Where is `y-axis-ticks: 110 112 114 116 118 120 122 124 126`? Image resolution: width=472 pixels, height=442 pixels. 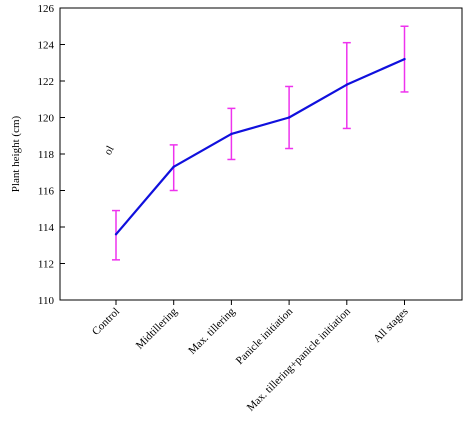 y-axis-ticks: 110 112 114 116 118 120 122 124 126 is located at coordinates (51, 155).